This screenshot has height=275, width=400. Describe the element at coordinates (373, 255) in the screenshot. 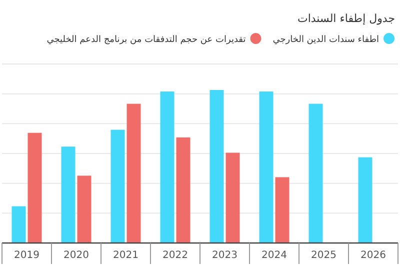

I see `x-tick-label: 2026` at that location.